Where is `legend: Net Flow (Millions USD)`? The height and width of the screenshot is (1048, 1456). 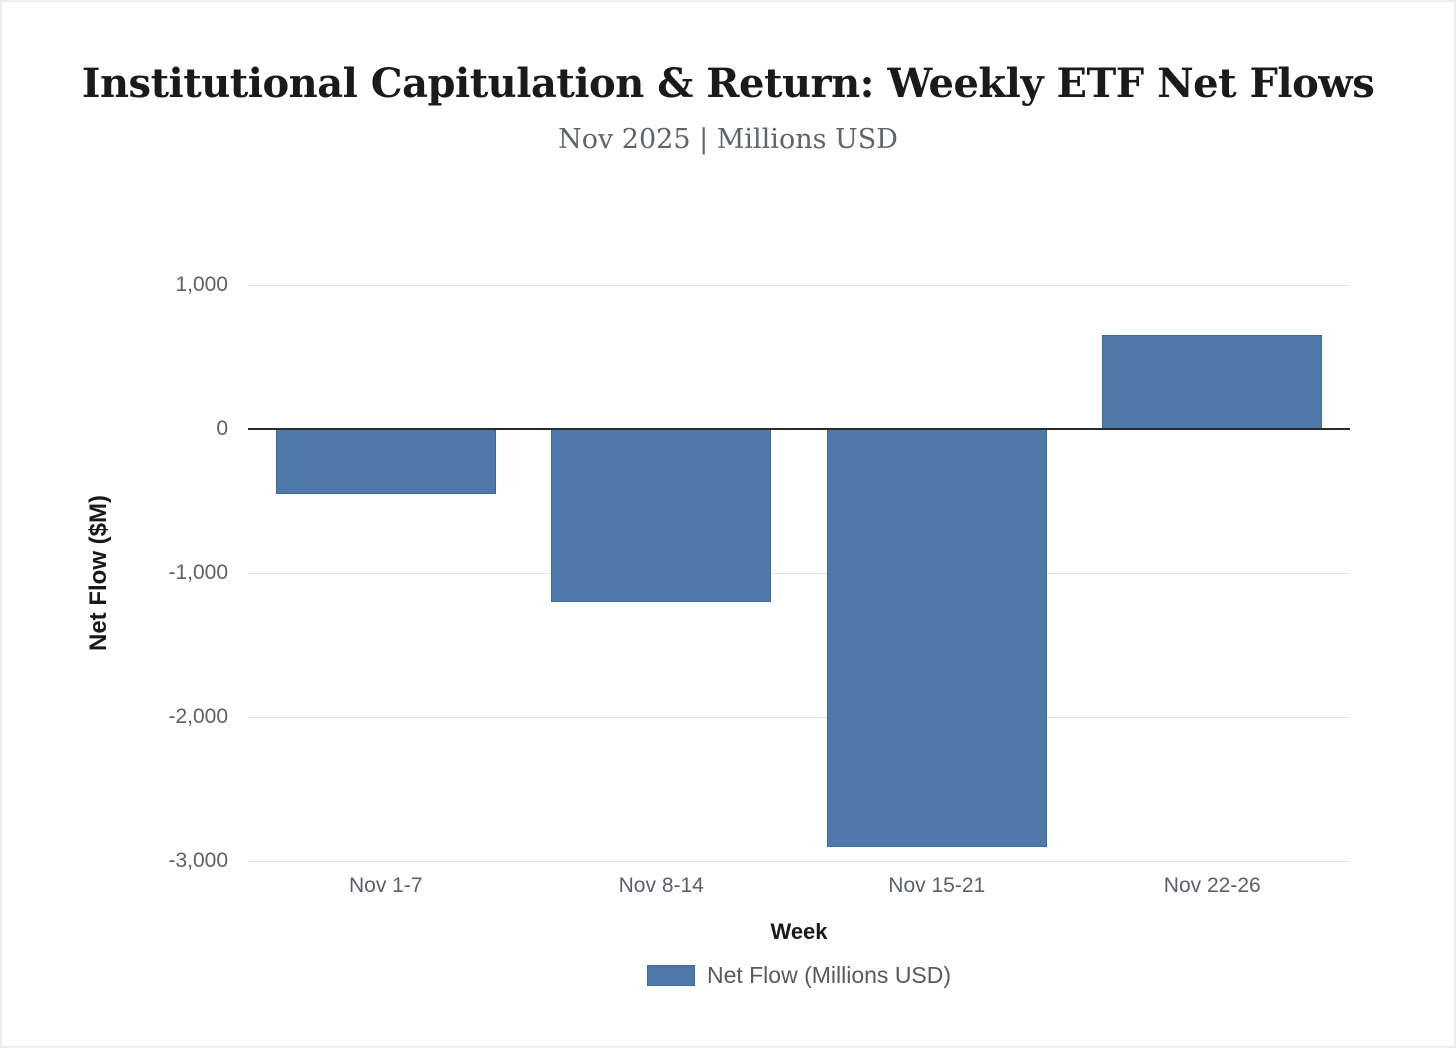 legend: Net Flow (Millions USD) is located at coordinates (799, 975).